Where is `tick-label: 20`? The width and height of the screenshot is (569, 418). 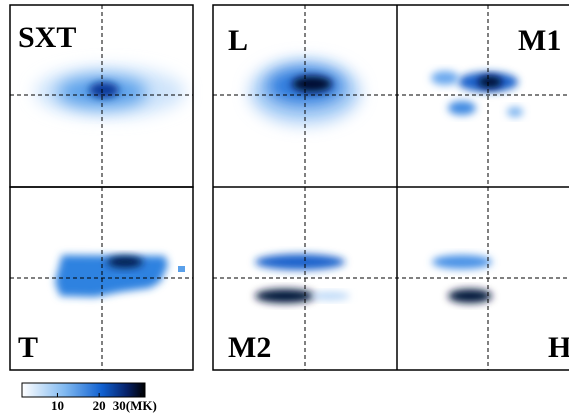 tick-label: 20 is located at coordinates (99, 405).